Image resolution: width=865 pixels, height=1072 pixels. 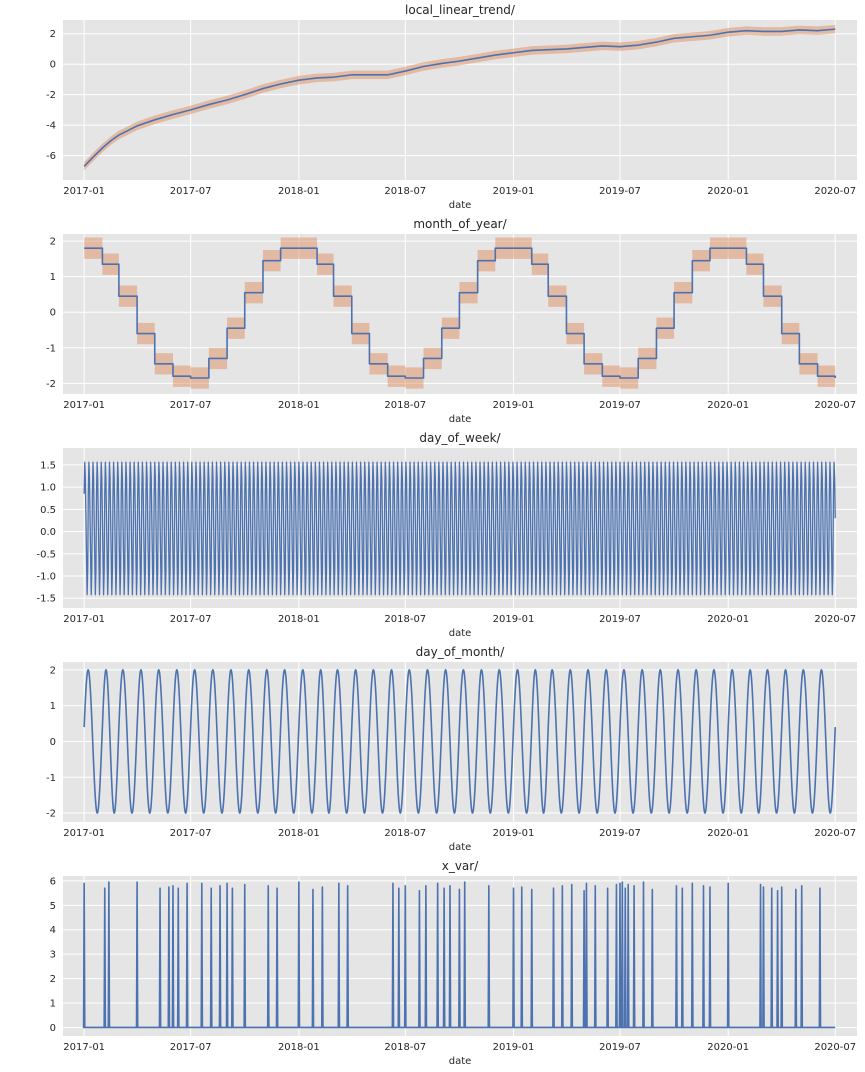 I want to click on uncertainty-band, so click(x=460, y=313).